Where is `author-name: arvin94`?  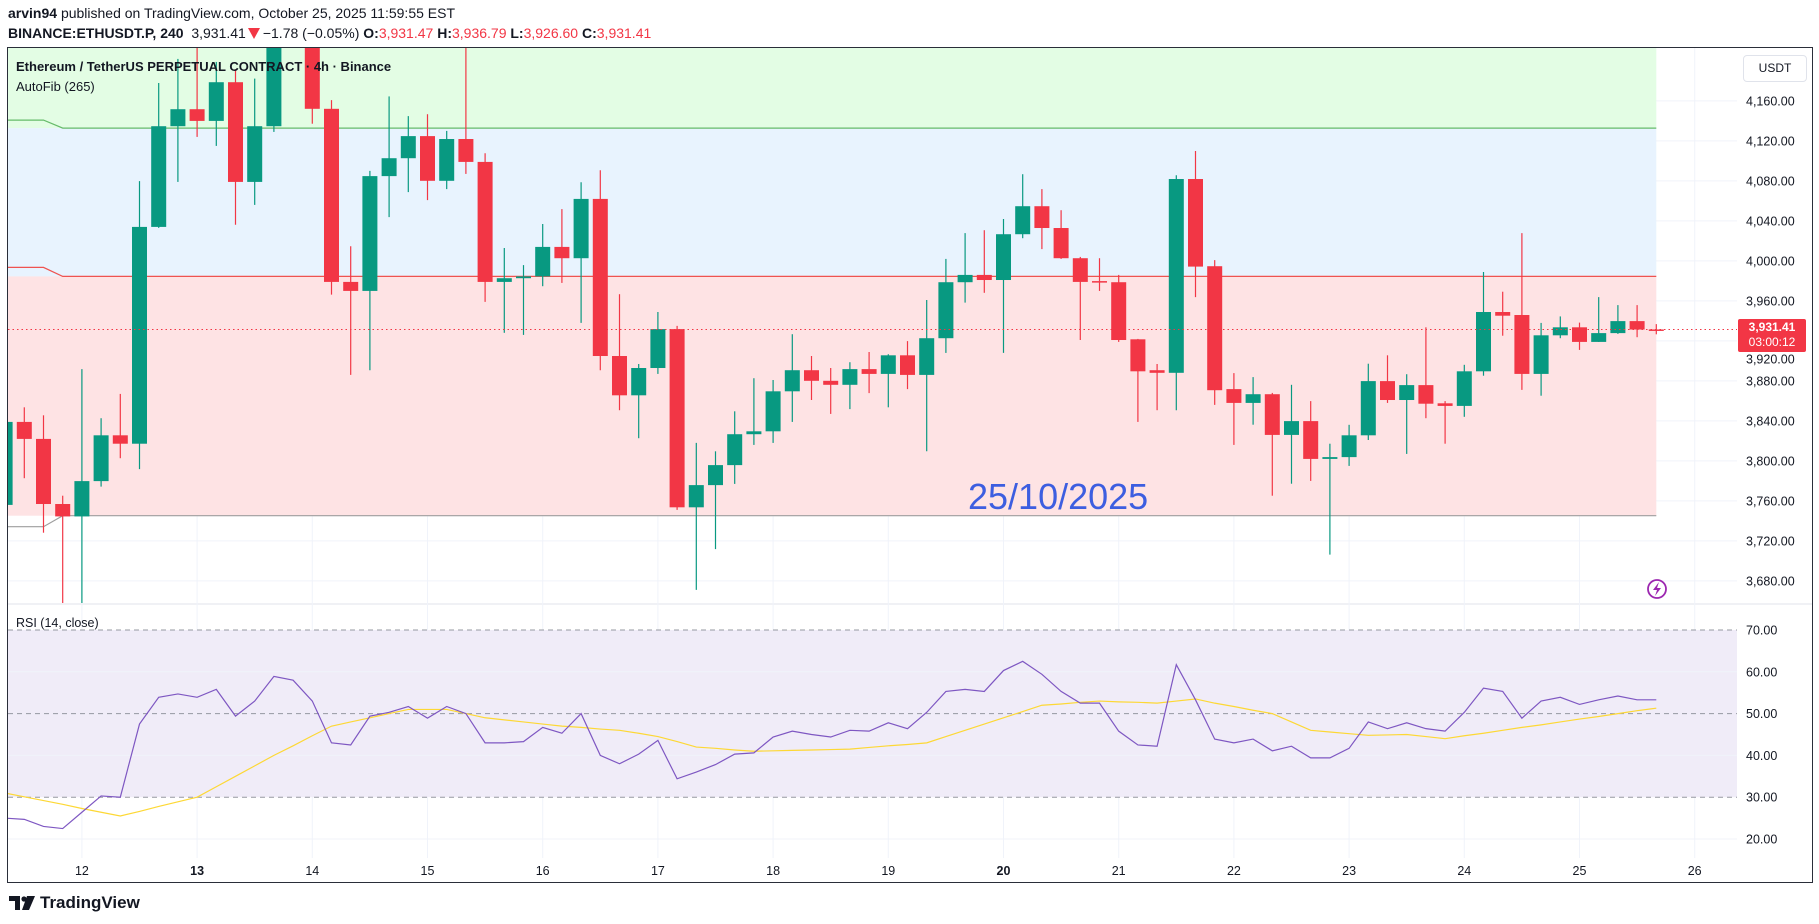
author-name: arvin94 is located at coordinates (33, 13).